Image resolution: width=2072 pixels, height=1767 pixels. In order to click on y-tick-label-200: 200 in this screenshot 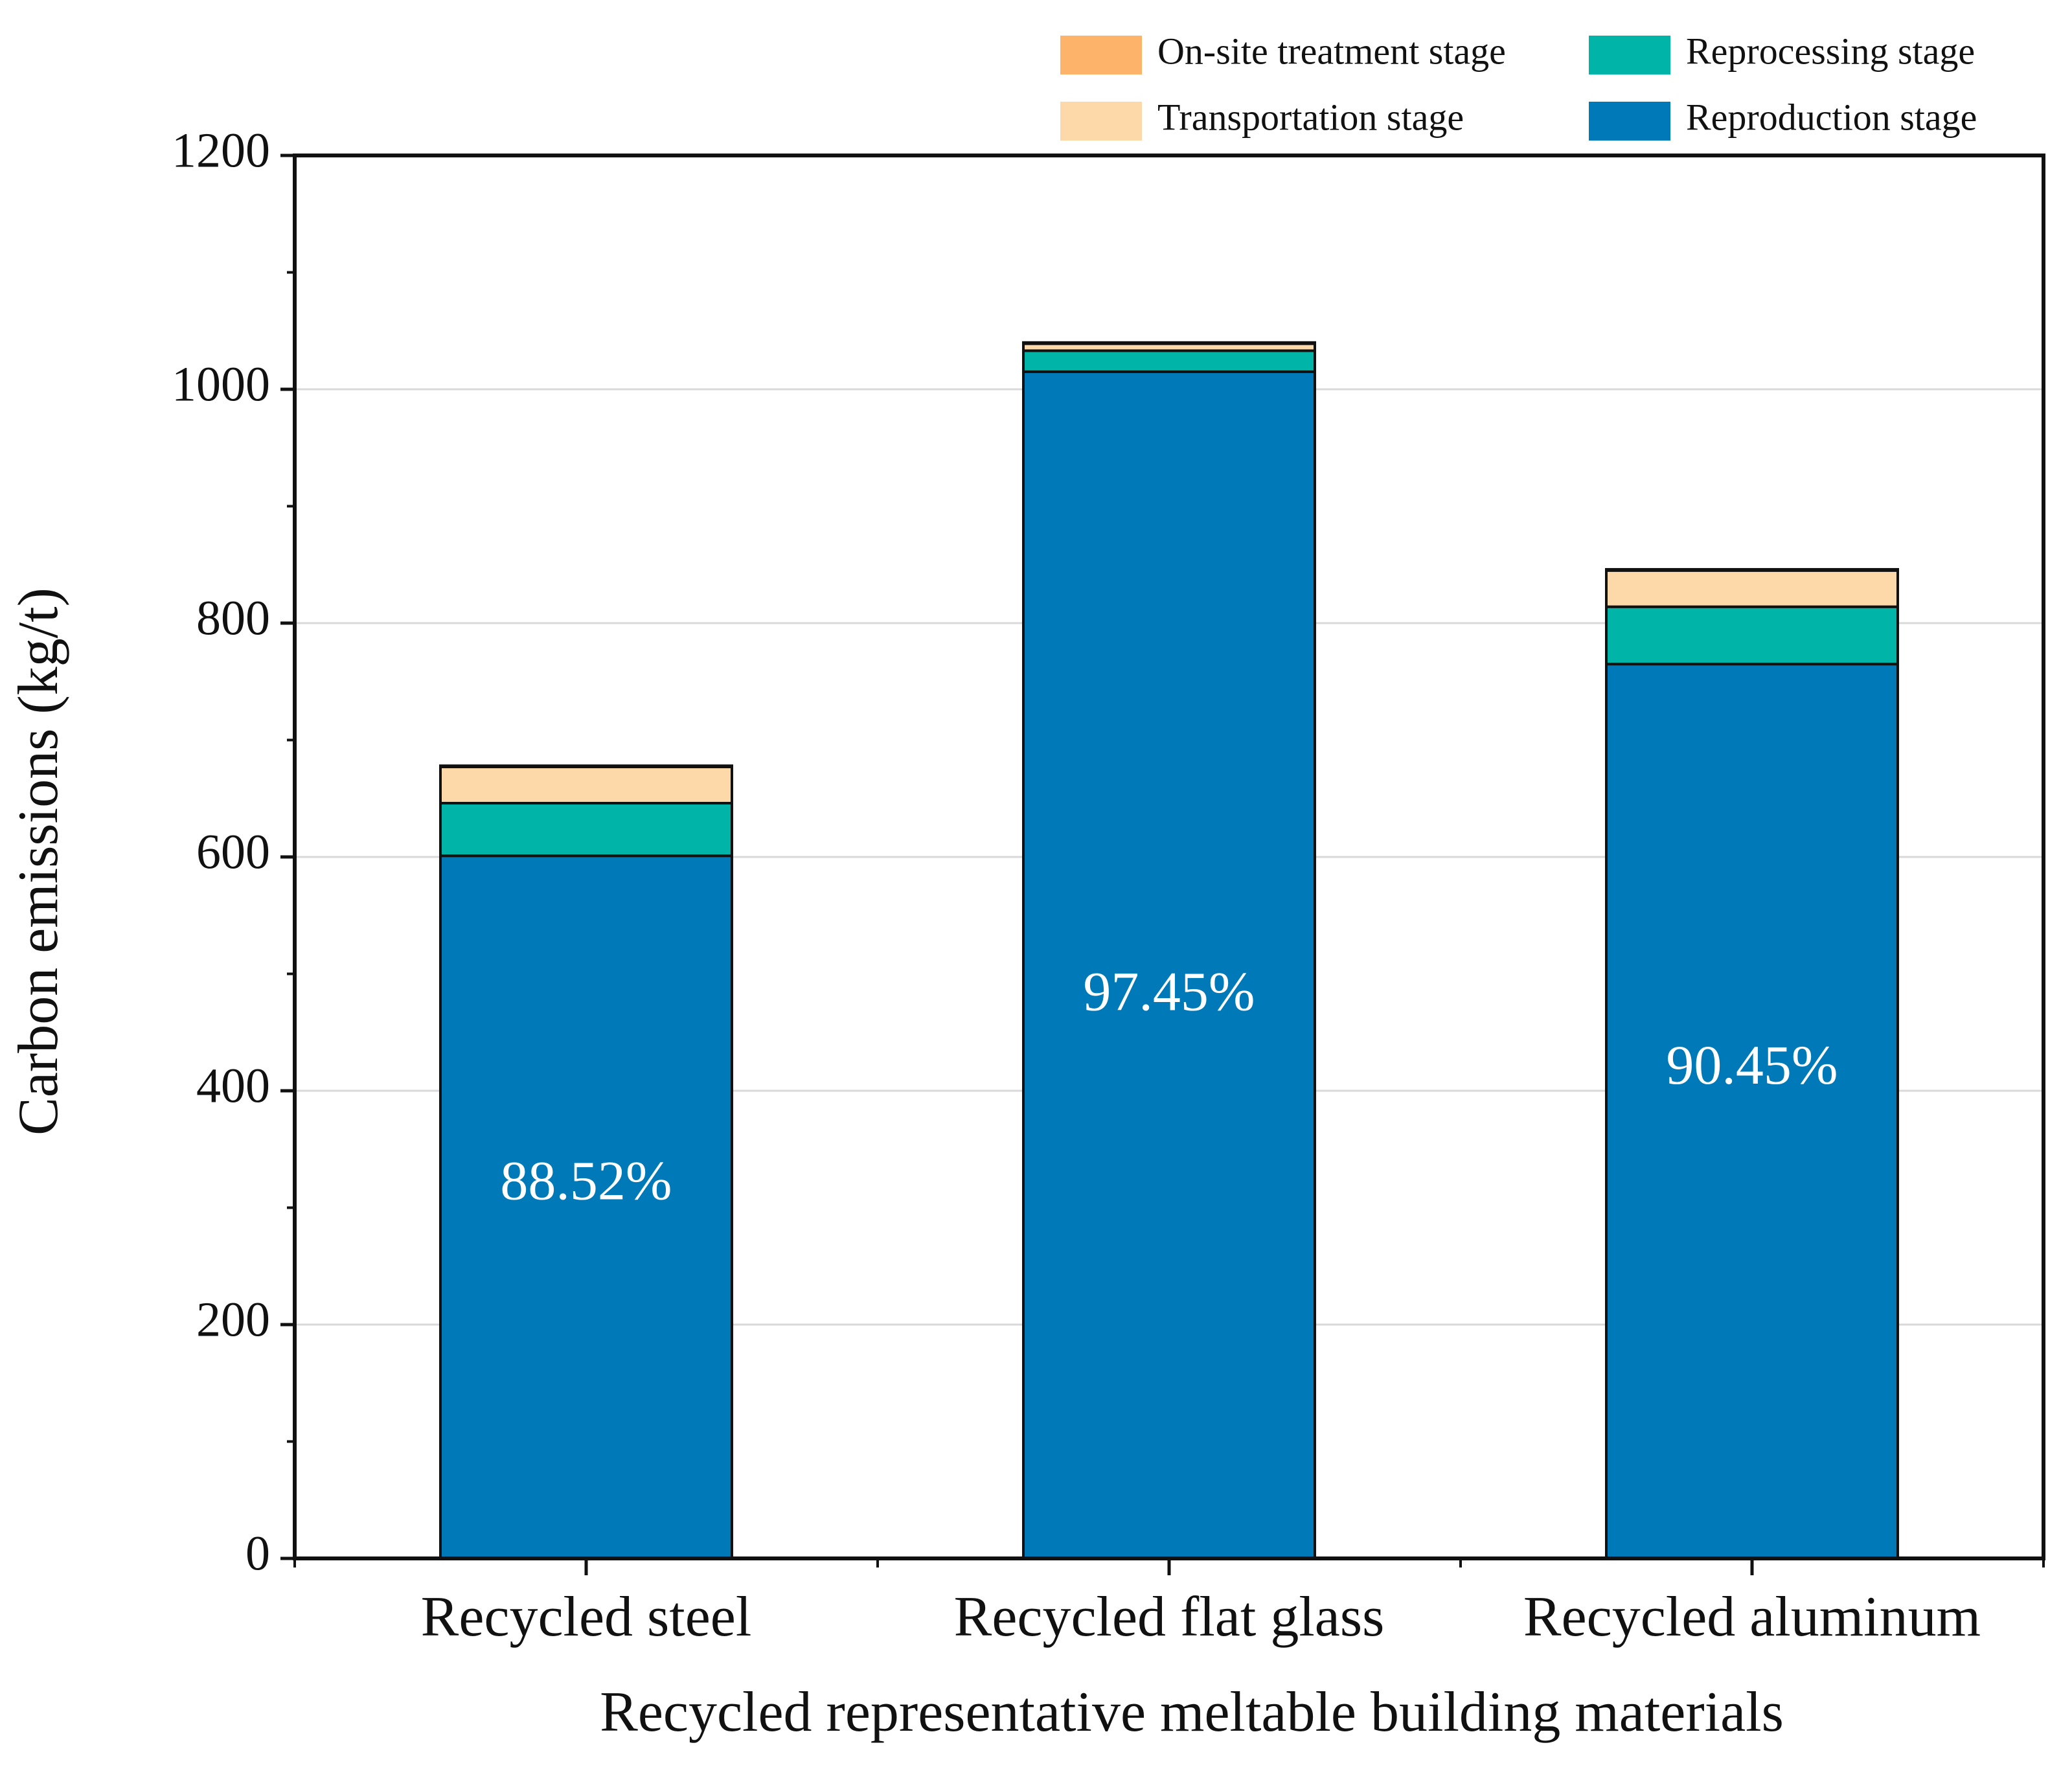, I will do `click(233, 1319)`.